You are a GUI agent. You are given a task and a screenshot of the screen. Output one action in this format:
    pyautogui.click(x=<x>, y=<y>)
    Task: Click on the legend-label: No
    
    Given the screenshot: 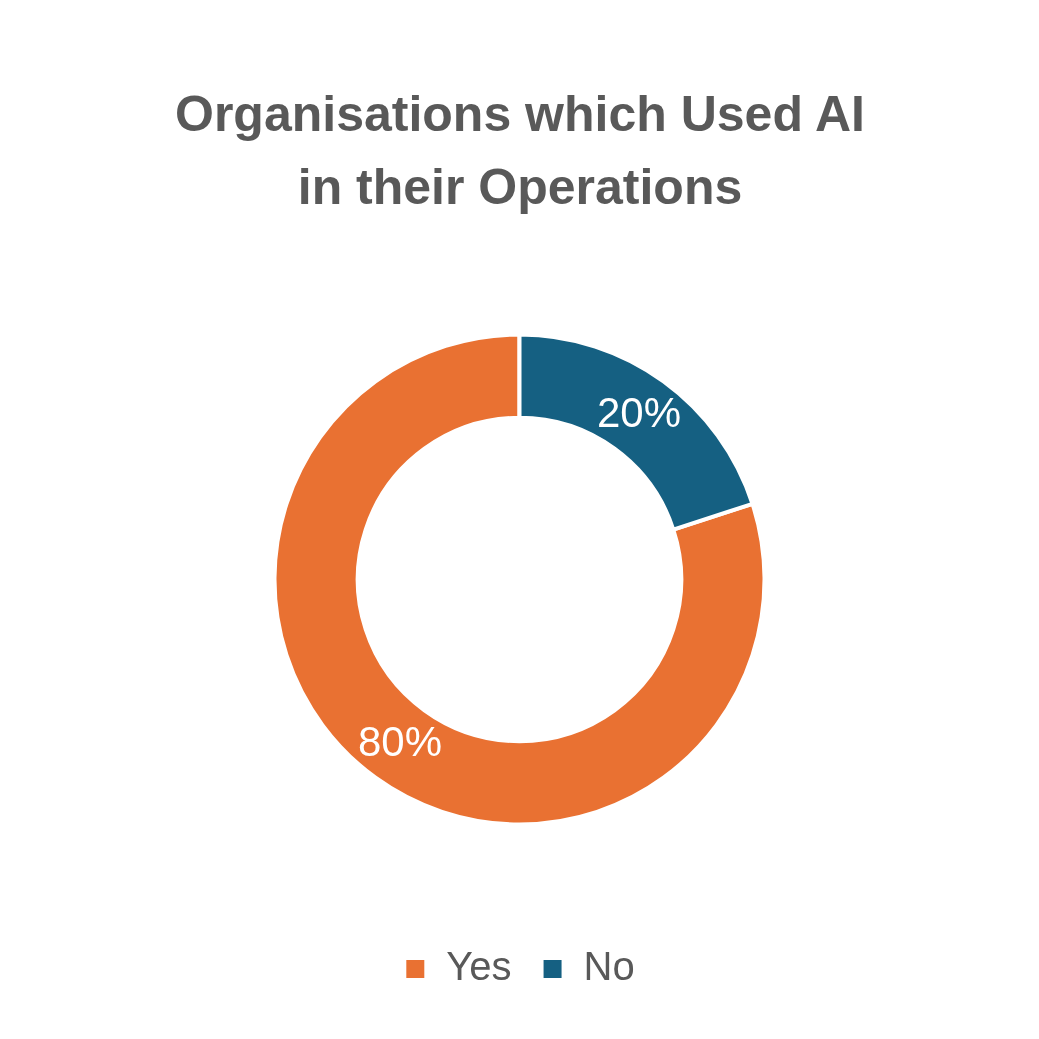 What is the action you would take?
    pyautogui.click(x=609, y=966)
    